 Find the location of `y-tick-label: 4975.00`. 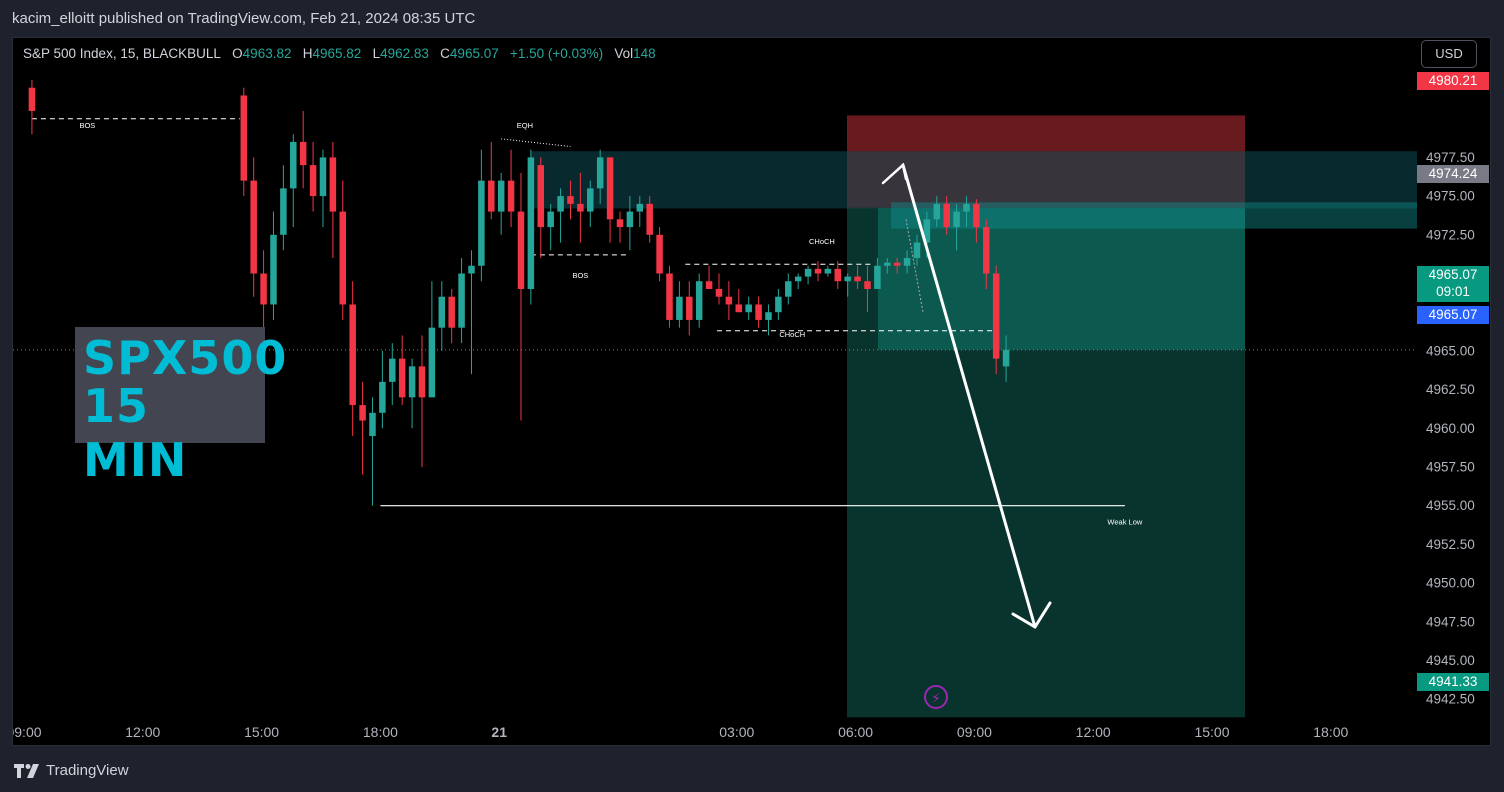

y-tick-label: 4975.00 is located at coordinates (1450, 196).